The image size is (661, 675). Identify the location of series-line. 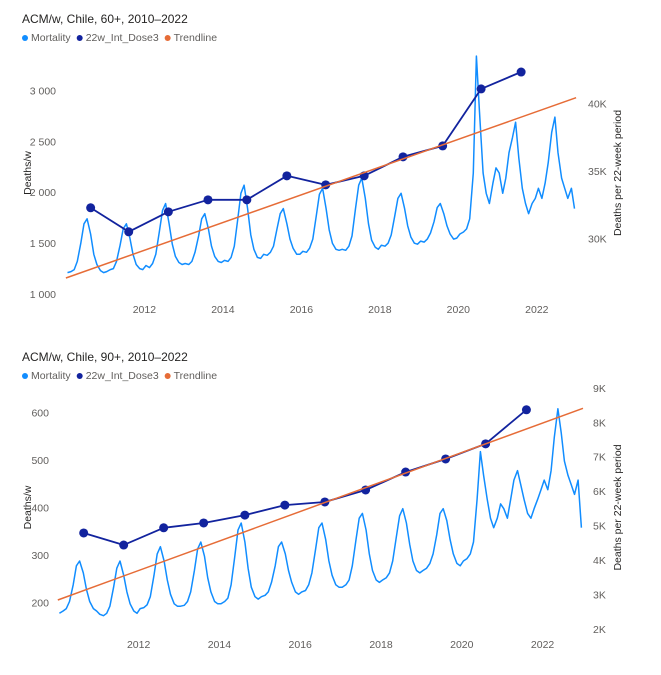
(305, 477).